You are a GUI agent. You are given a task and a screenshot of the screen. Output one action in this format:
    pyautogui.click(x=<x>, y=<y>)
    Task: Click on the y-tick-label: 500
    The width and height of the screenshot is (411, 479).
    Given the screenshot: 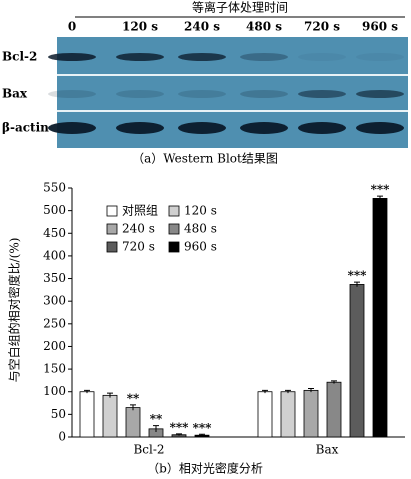 What is the action you would take?
    pyautogui.click(x=54, y=210)
    